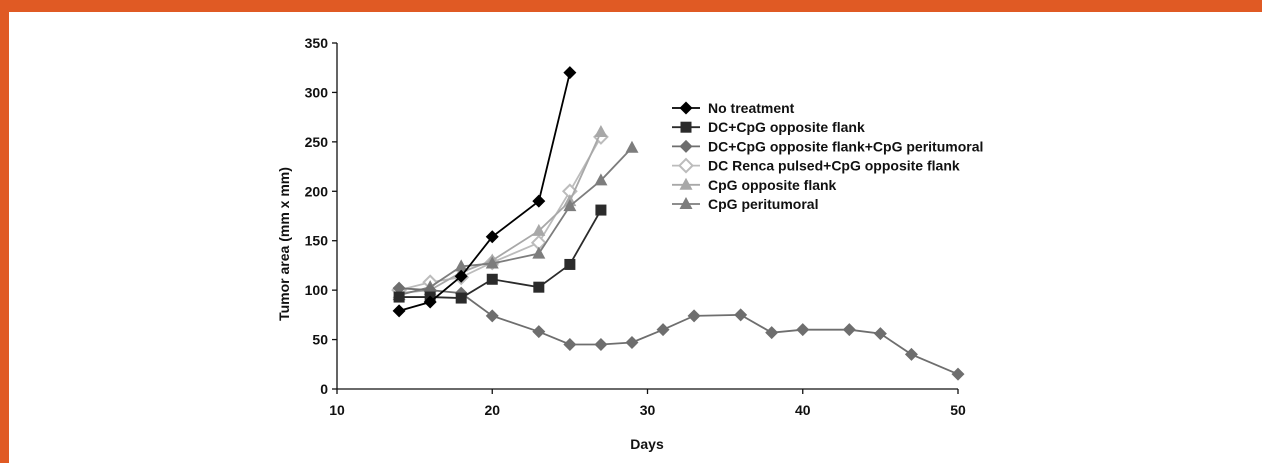 The height and width of the screenshot is (463, 1262). Describe the element at coordinates (317, 241) in the screenshot. I see `y-tick-label: 150` at that location.